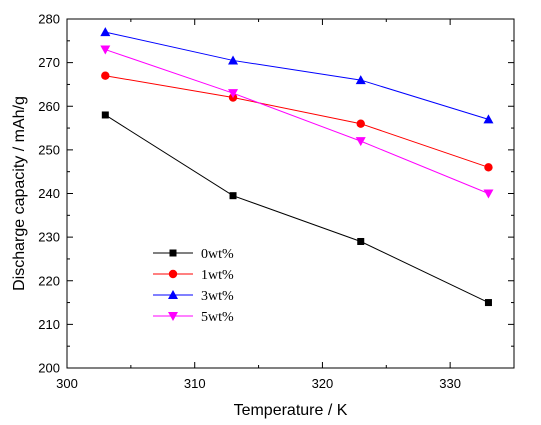 This screenshot has height=425, width=541. What do you see at coordinates (49, 237) in the screenshot?
I see `y-tick-label: 230` at bounding box center [49, 237].